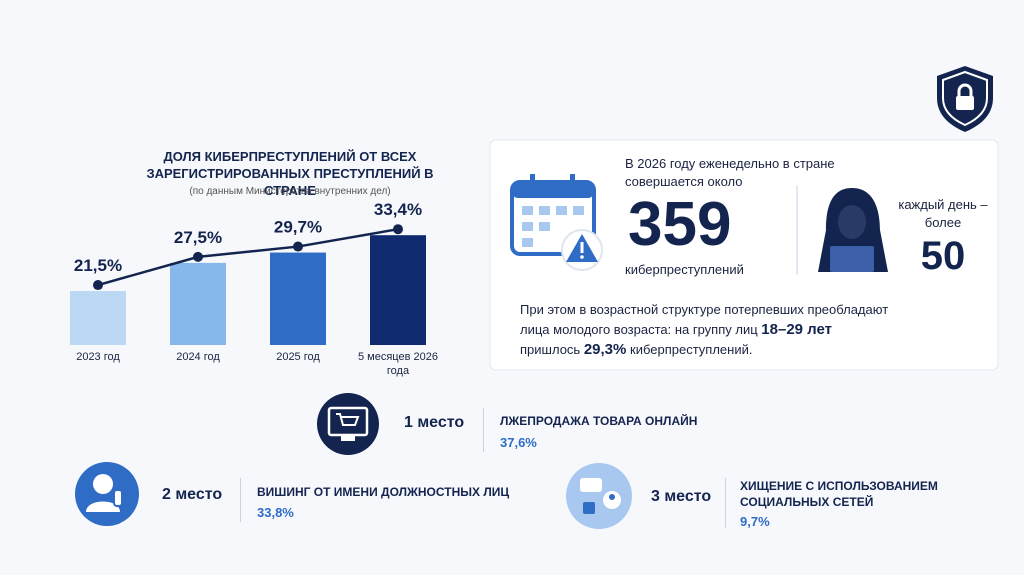 The width and height of the screenshot is (1024, 575). What do you see at coordinates (107, 494) in the screenshot?
I see `phone-icon` at bounding box center [107, 494].